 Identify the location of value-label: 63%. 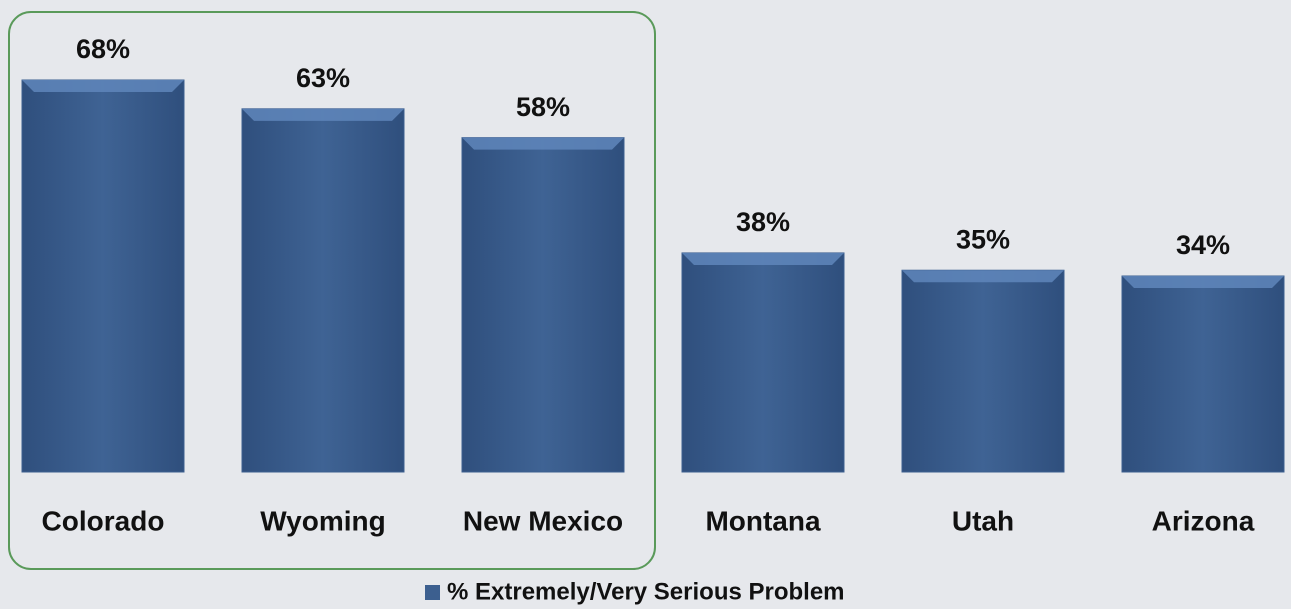
(323, 78).